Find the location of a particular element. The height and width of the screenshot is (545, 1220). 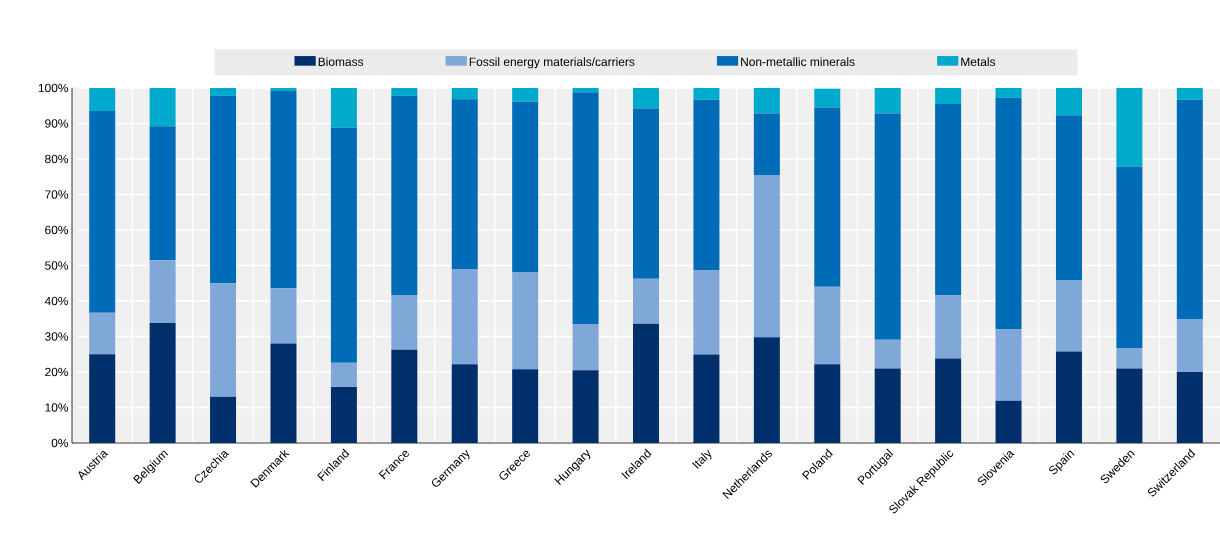

y-tick-label: 70% is located at coordinates (57, 194).